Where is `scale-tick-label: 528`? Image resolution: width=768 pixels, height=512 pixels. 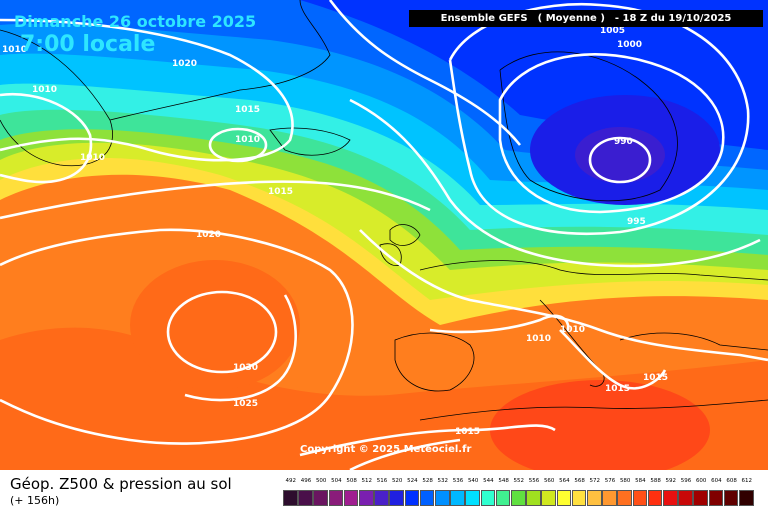 scale-tick-label: 528 is located at coordinates (427, 481).